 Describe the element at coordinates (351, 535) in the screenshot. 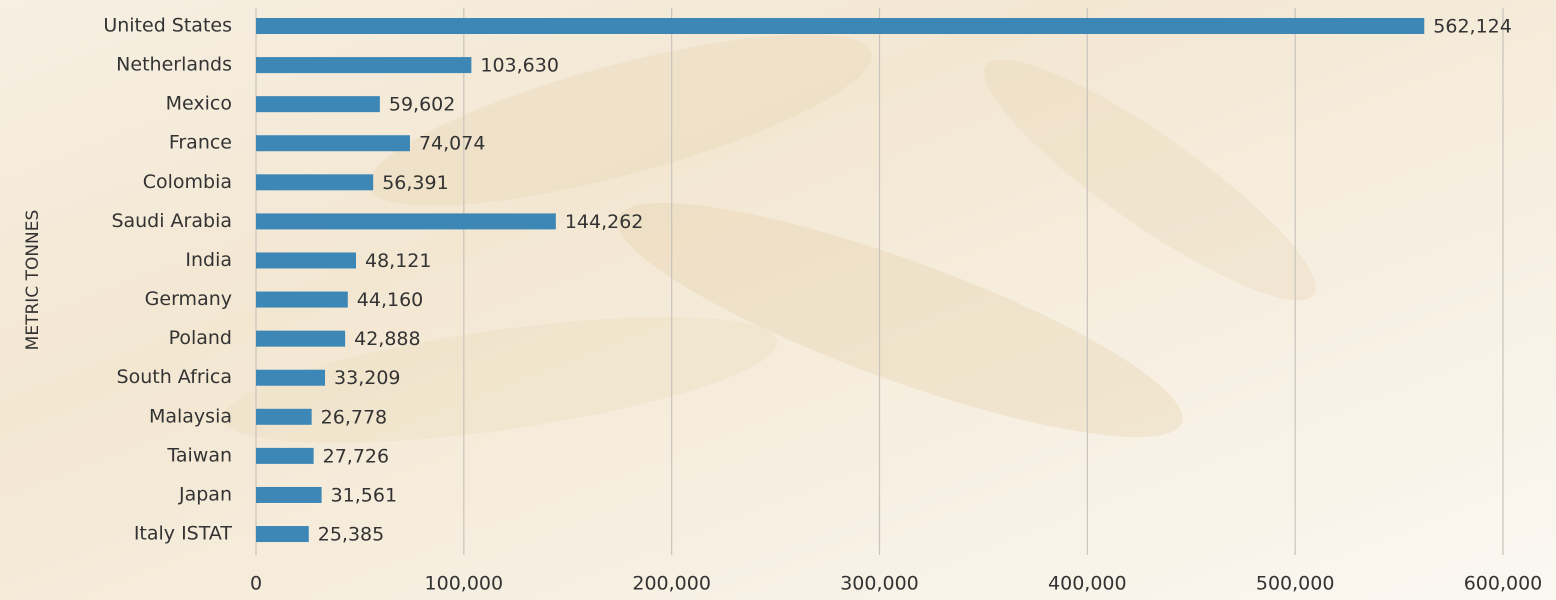

I see `data-label: 25,385` at that location.